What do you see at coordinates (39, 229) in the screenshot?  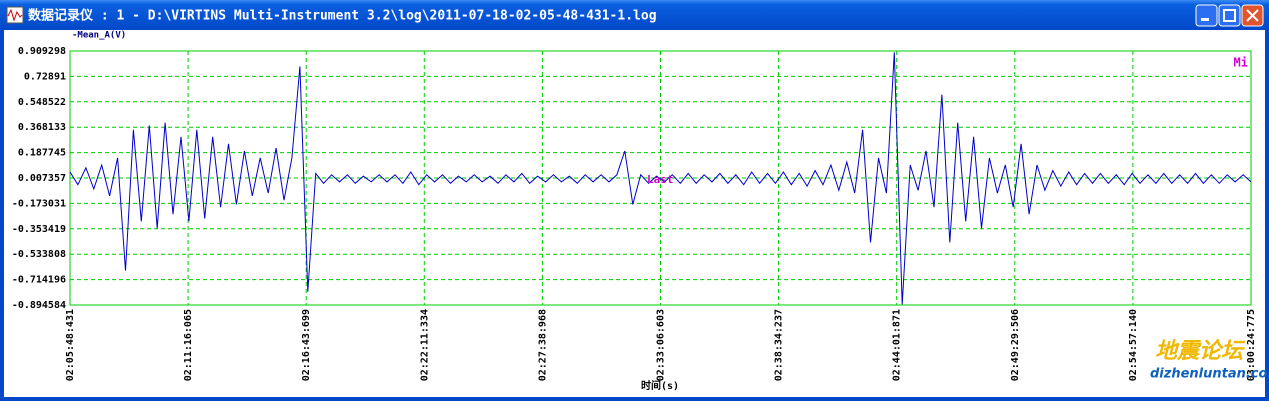 I see `y-tick-label: -0.353419` at bounding box center [39, 229].